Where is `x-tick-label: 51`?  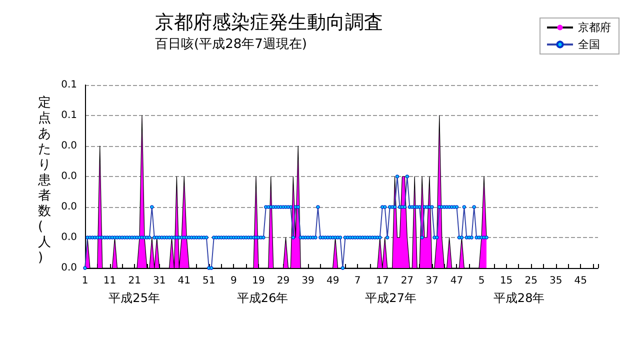 x-tick-label: 51 is located at coordinates (209, 281).